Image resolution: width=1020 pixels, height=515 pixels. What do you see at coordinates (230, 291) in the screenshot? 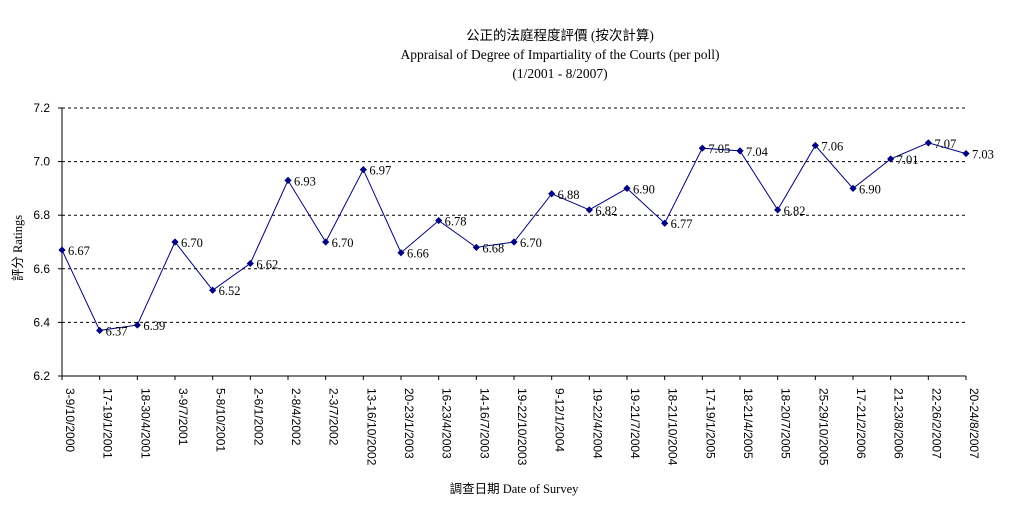
I see `data-label: 6.52` at bounding box center [230, 291].